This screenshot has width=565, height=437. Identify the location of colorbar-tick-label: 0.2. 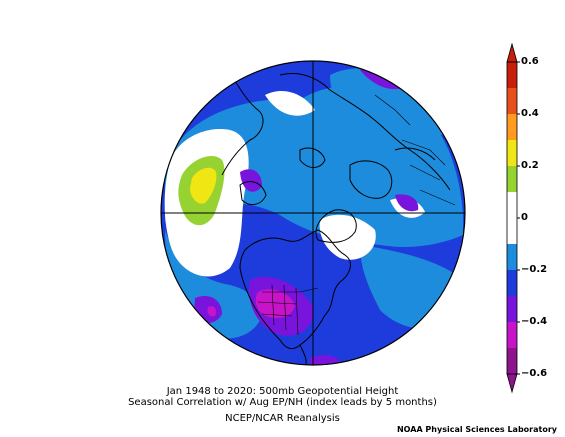
(530, 165).